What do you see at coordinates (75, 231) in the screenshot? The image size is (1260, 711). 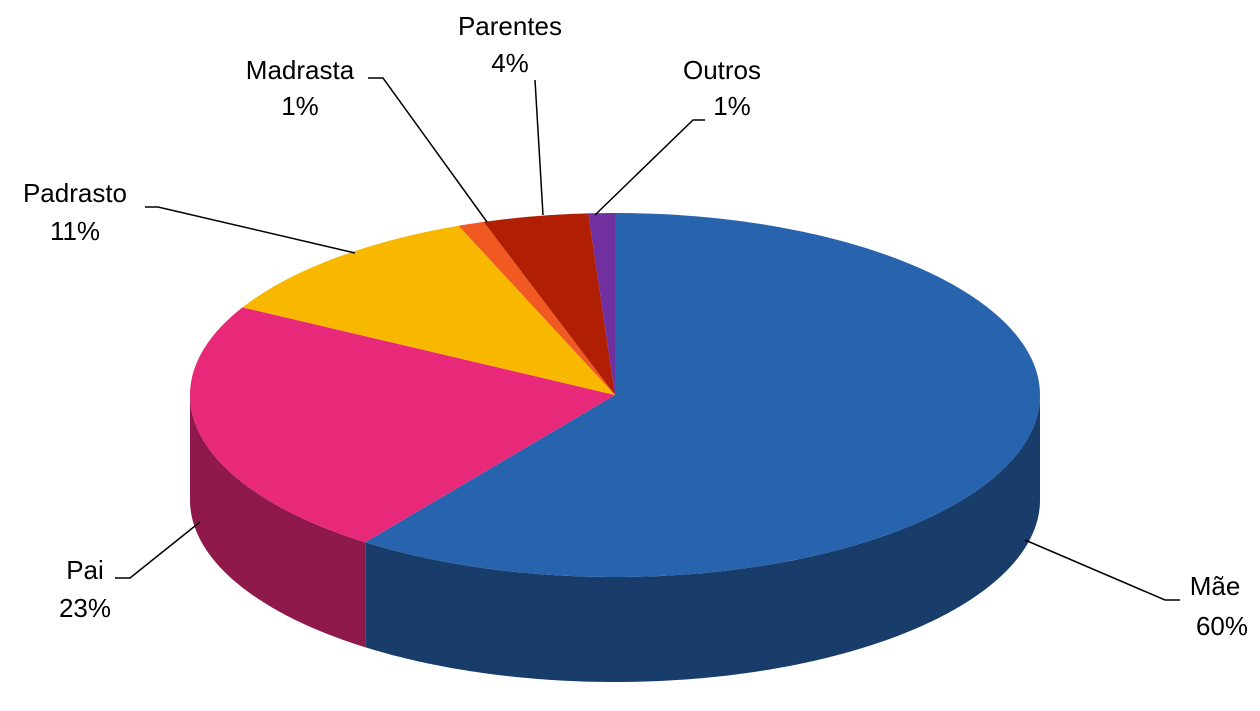 I see `data-label: 11%` at bounding box center [75, 231].